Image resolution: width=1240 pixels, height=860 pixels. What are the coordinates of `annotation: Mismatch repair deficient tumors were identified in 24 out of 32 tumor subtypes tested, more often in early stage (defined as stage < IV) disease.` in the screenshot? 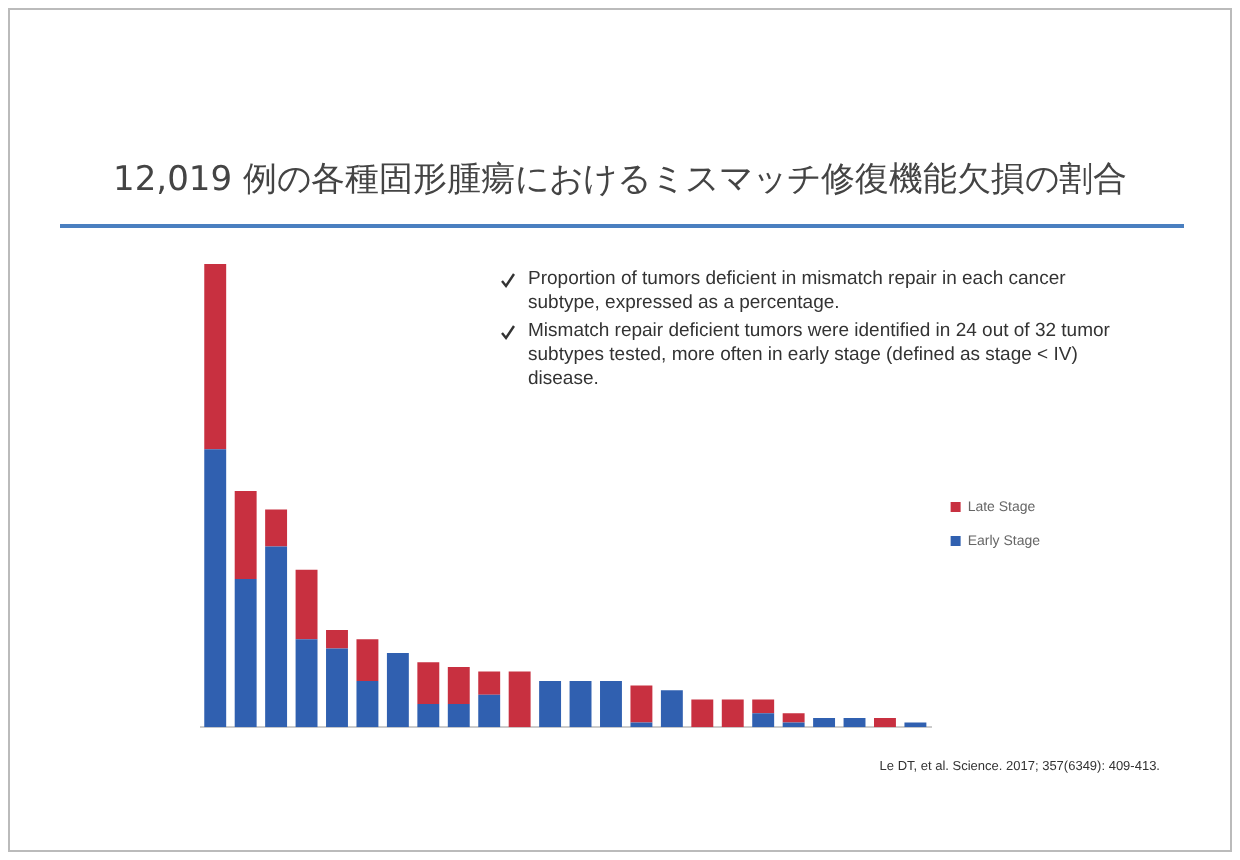 It's located at (820, 355).